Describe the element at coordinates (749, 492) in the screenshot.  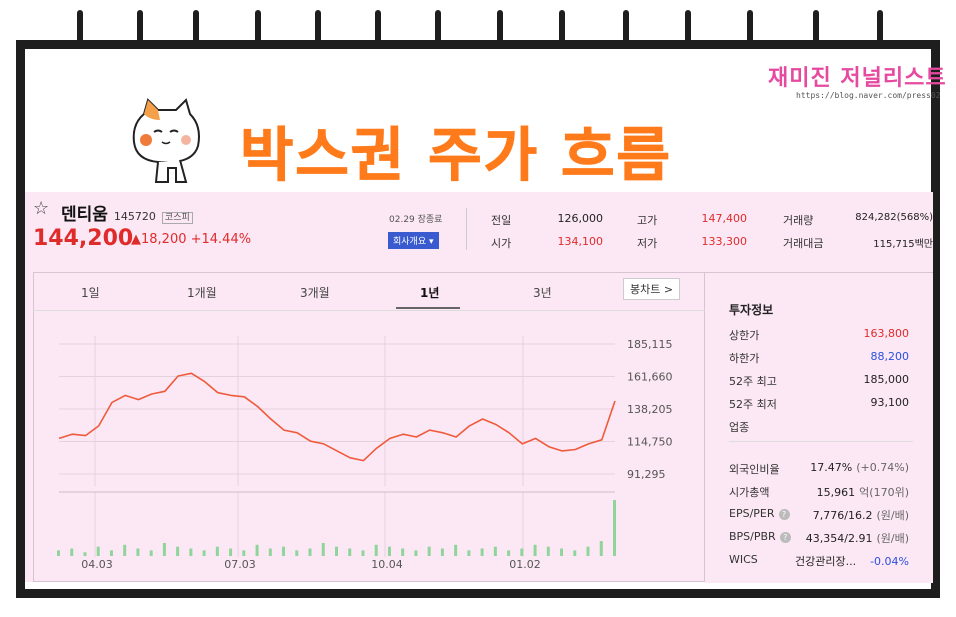
I see `info-label: 시가총액` at that location.